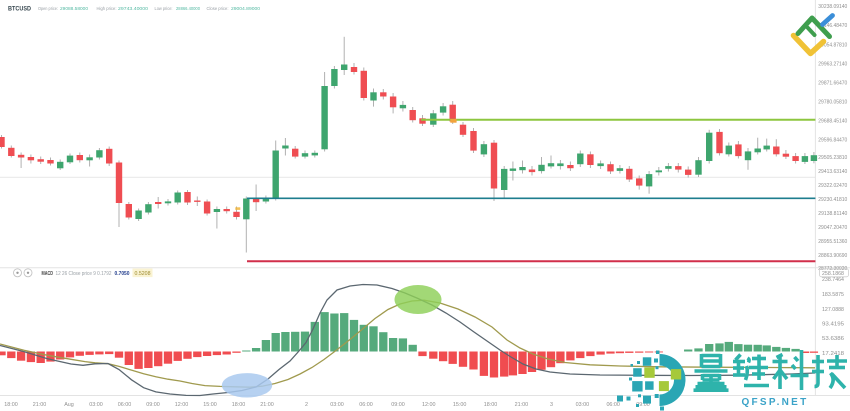  What do you see at coordinates (832, 158) in the screenshot?
I see `svg-text: 29505.23810` at bounding box center [832, 158].